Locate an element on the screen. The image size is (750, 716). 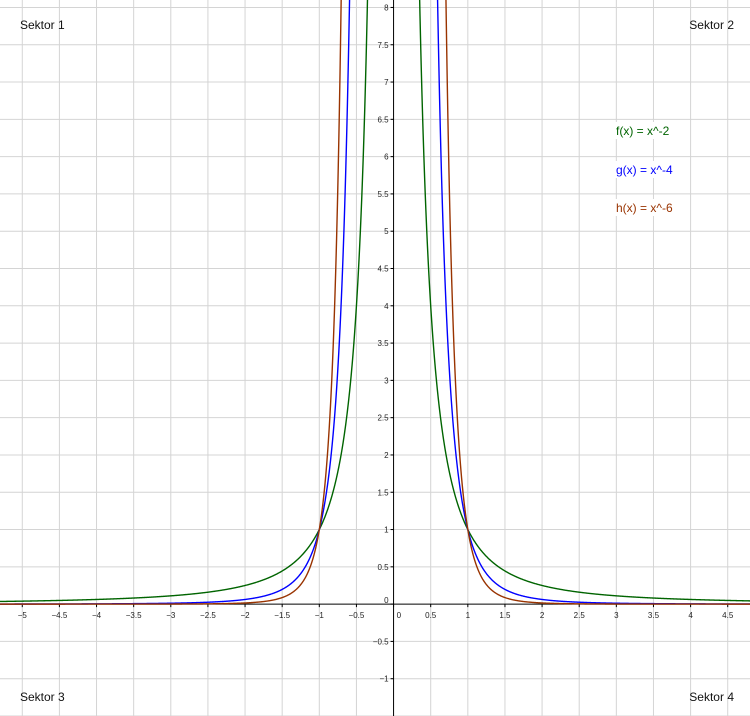
sector-label-3: Sektor 3 is located at coordinates (42, 697).